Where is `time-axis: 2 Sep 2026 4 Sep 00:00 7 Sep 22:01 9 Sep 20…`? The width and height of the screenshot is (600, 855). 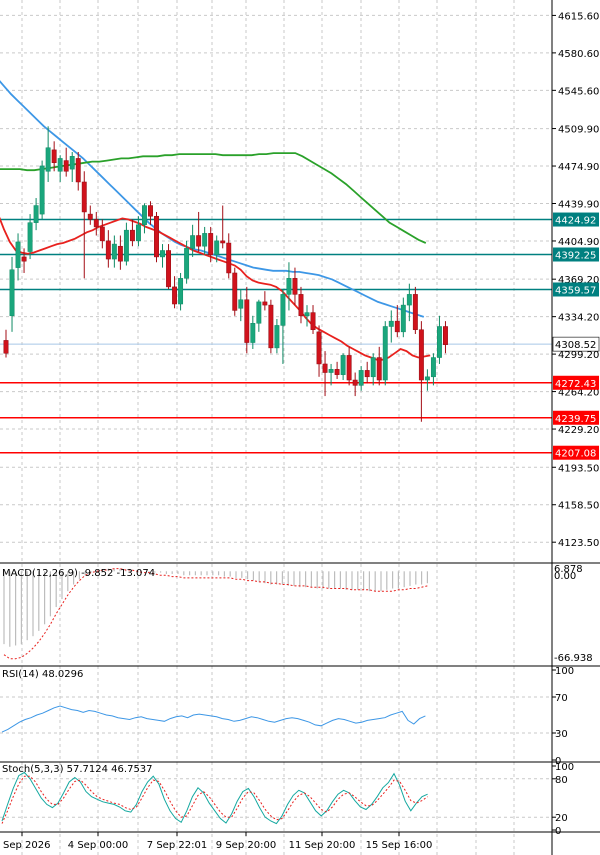
time-axis: 2 Sep 2026 4 Sep 00:00 7 Sep 22:01 9 Sep 20… is located at coordinates (216, 841).